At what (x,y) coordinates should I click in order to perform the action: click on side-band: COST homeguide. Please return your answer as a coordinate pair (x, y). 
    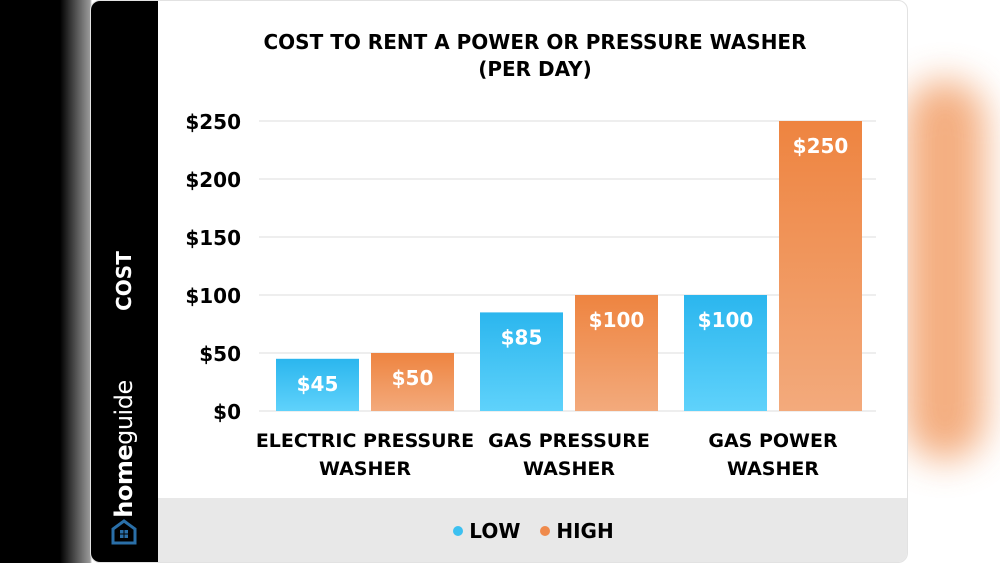
    Looking at the image, I should click on (124, 281).